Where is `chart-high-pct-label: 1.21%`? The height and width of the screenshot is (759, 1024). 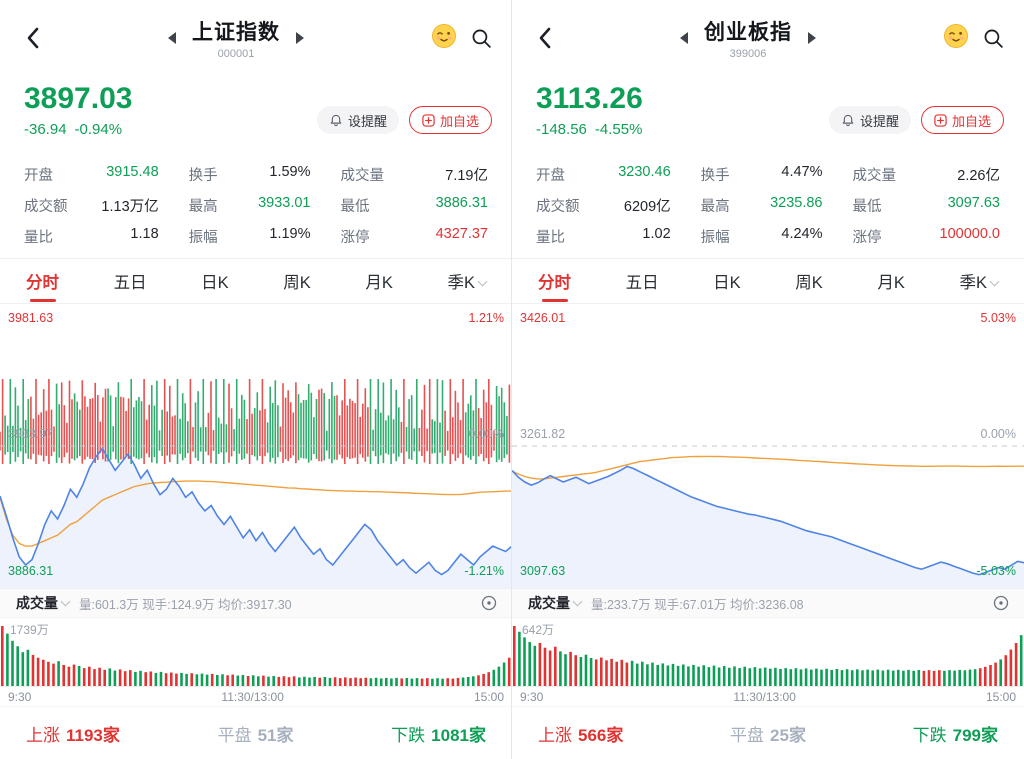 chart-high-pct-label: 1.21% is located at coordinates (486, 318).